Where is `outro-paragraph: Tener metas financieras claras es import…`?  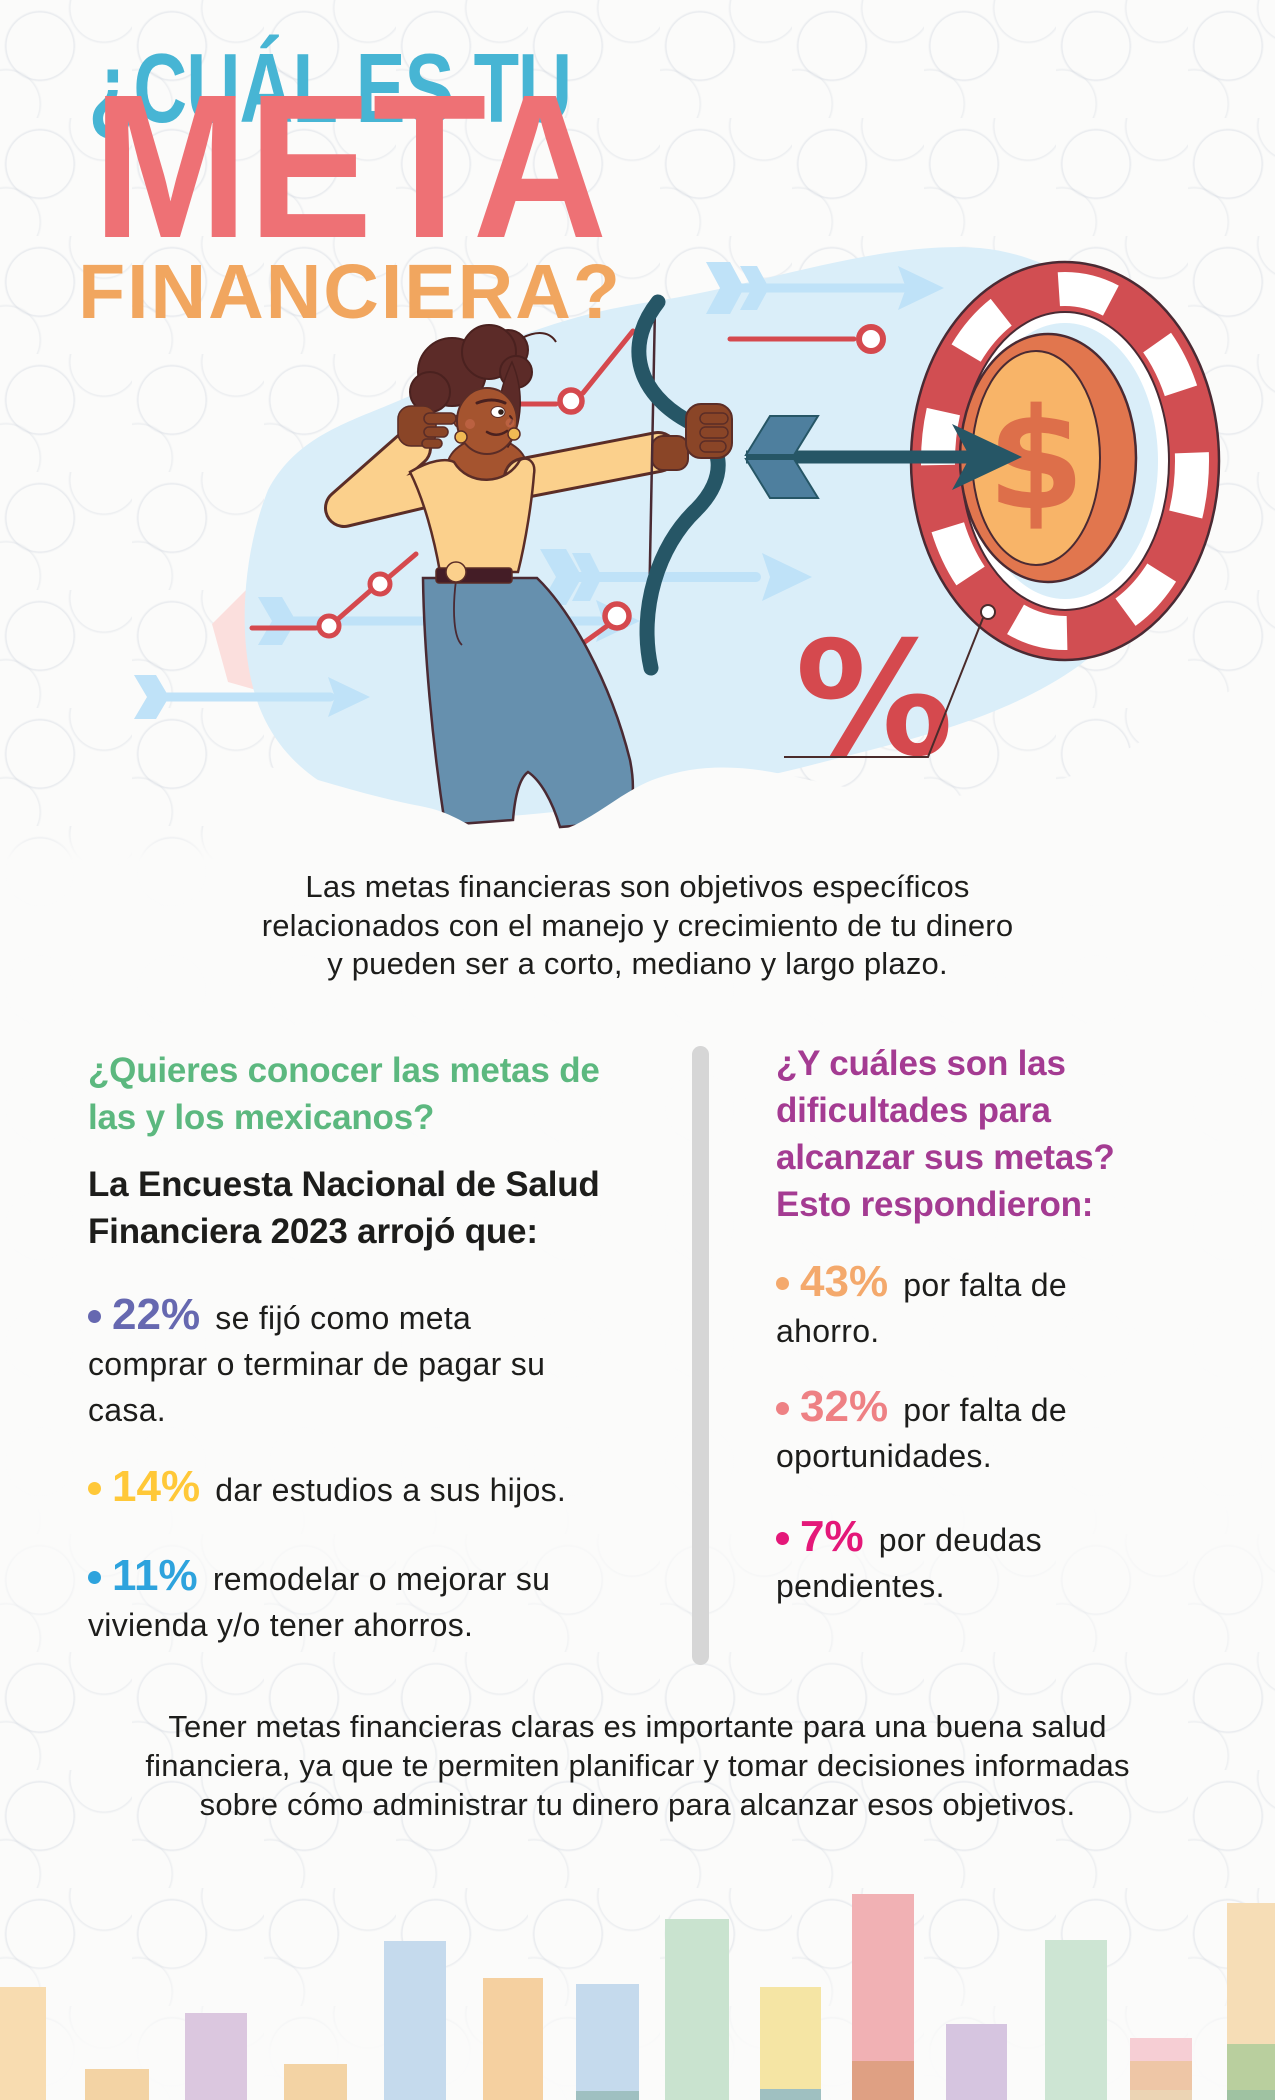 outro-paragraph: Tener metas financieras claras es import… is located at coordinates (637, 1765).